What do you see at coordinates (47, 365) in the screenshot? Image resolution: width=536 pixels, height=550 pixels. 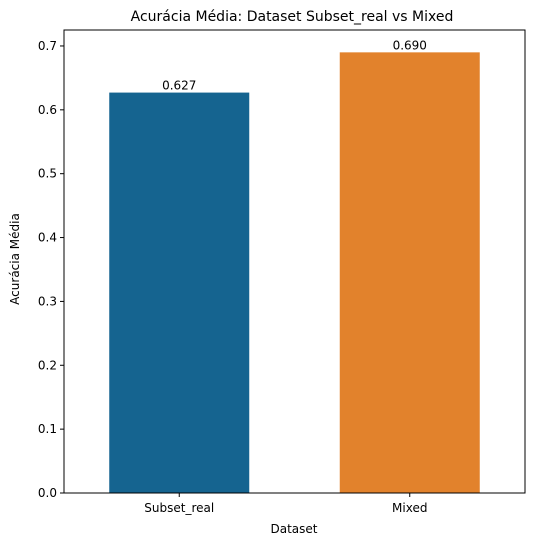 I see `y-tick-label: 0.2` at bounding box center [47, 365].